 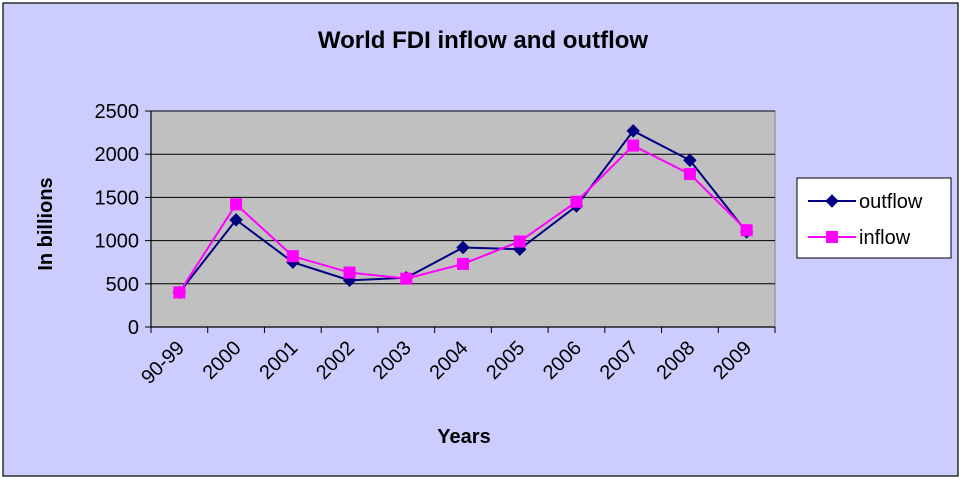 I want to click on legend-box, so click(x=874, y=218).